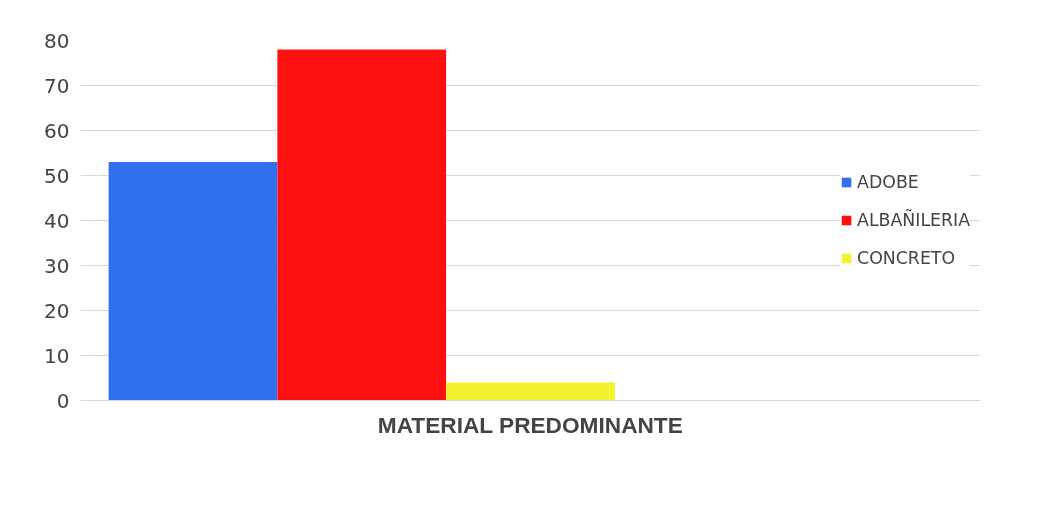 The height and width of the screenshot is (523, 1059). Describe the element at coordinates (57, 310) in the screenshot. I see `y-tick-label: 20` at that location.